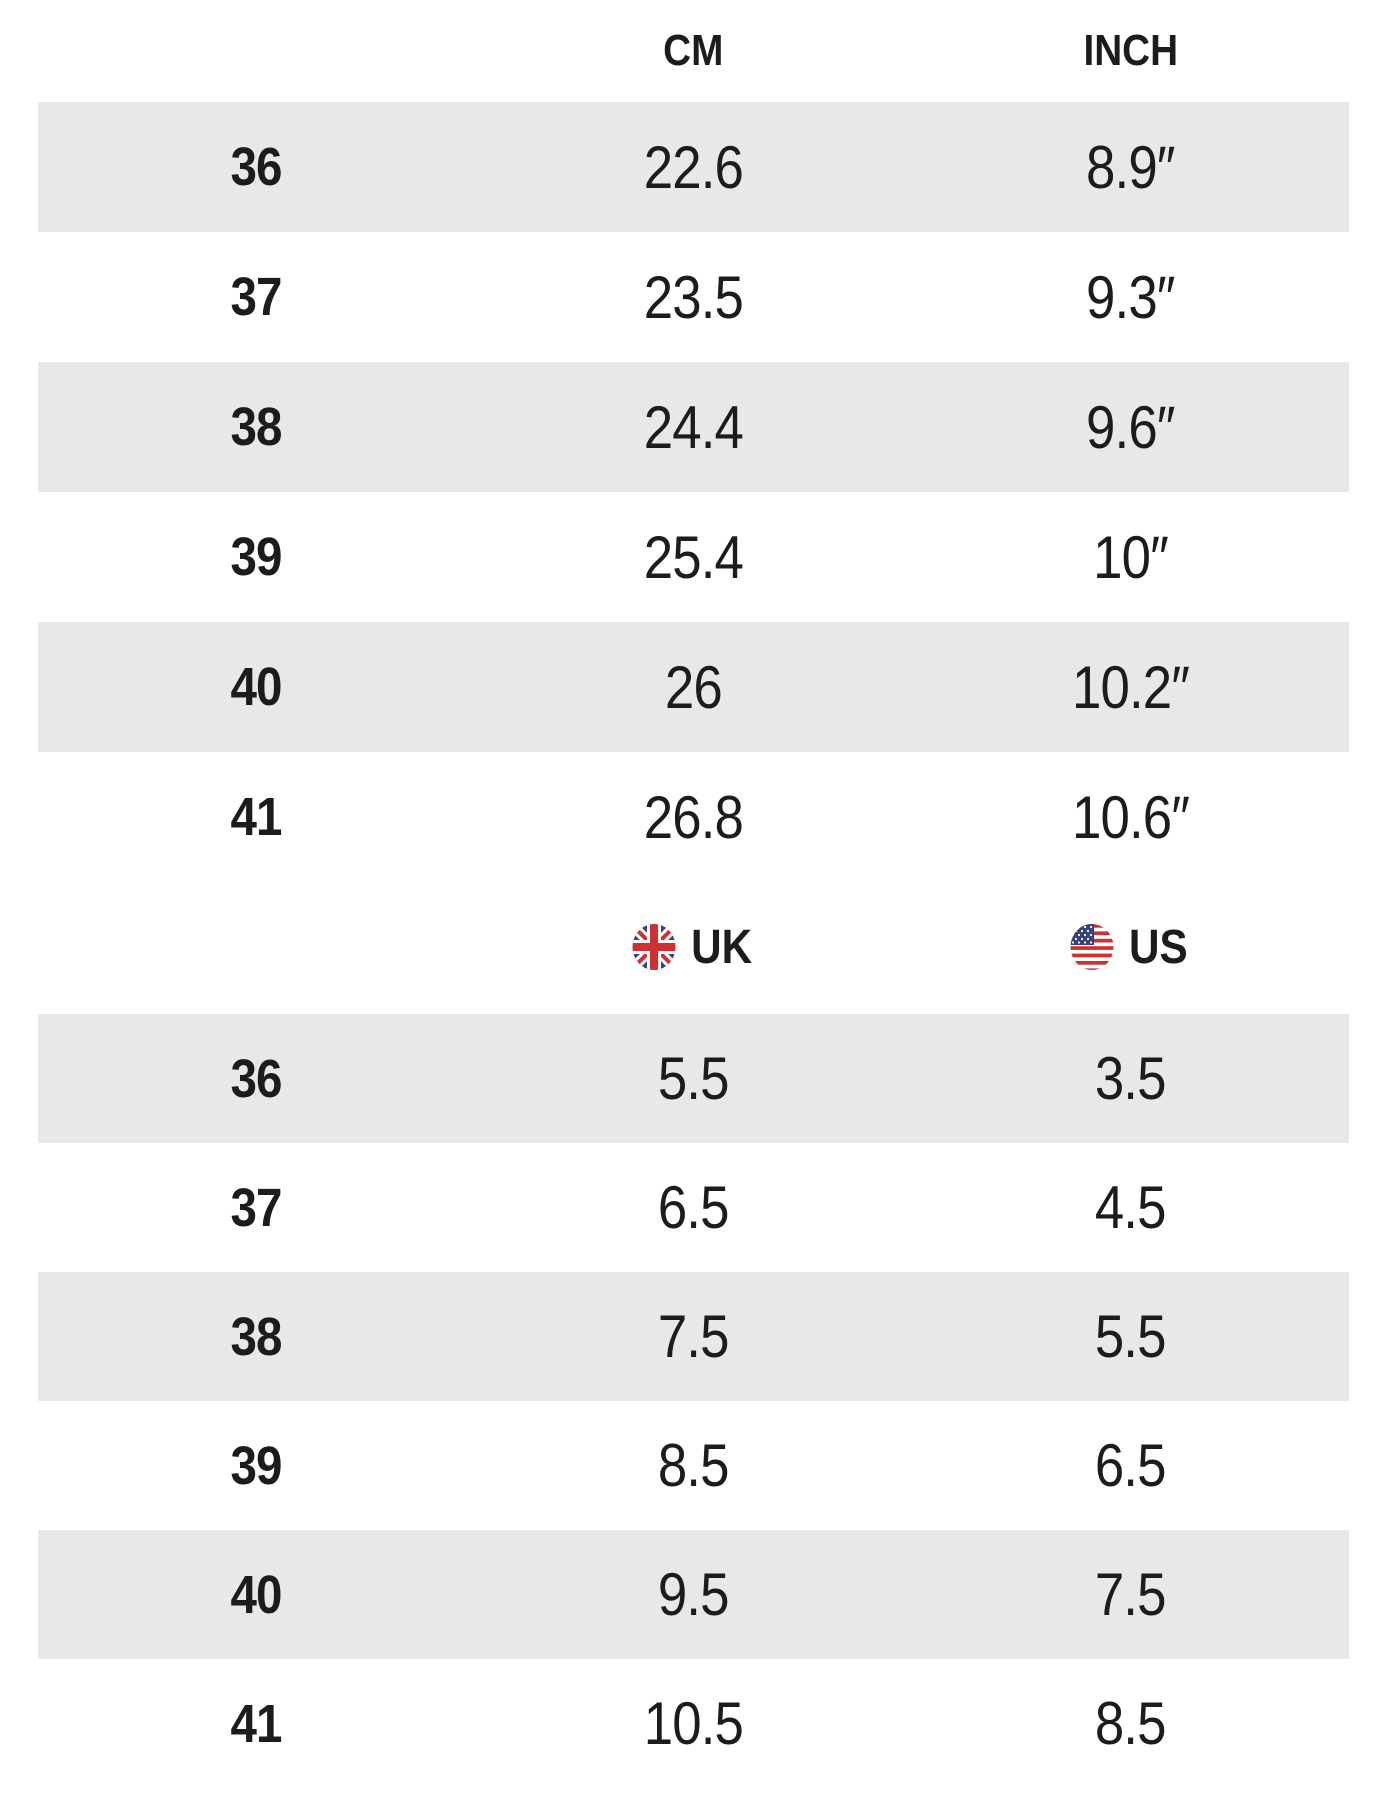 This screenshot has width=1400, height=1820. I want to click on table-row: 40 26 10.2″, so click(693, 687).